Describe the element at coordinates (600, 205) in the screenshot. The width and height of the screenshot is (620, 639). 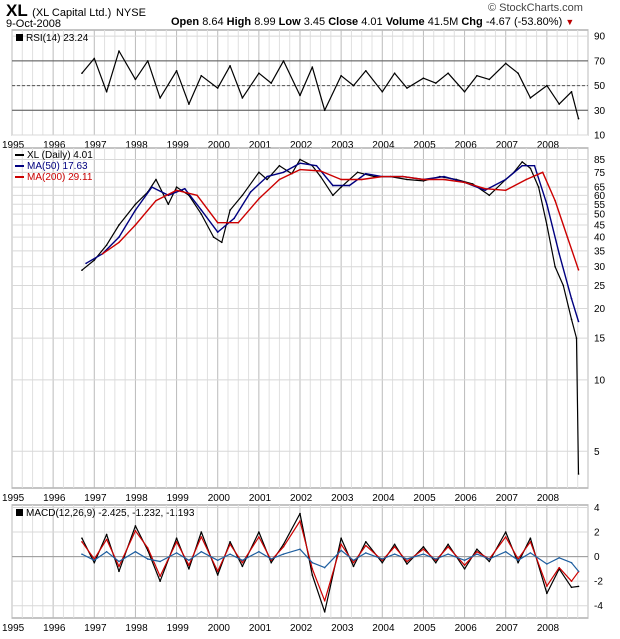
I see `y-tick-label: 55` at that location.